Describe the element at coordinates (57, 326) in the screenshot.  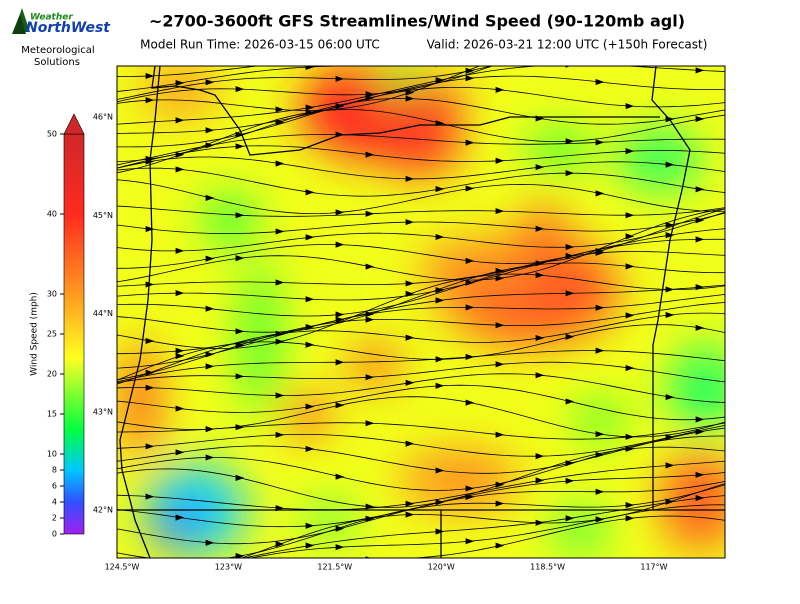
I see `colorbar: Wind Speed (mph) 0 2 4 6 8 10 15 20 25 30 40 50` at that location.